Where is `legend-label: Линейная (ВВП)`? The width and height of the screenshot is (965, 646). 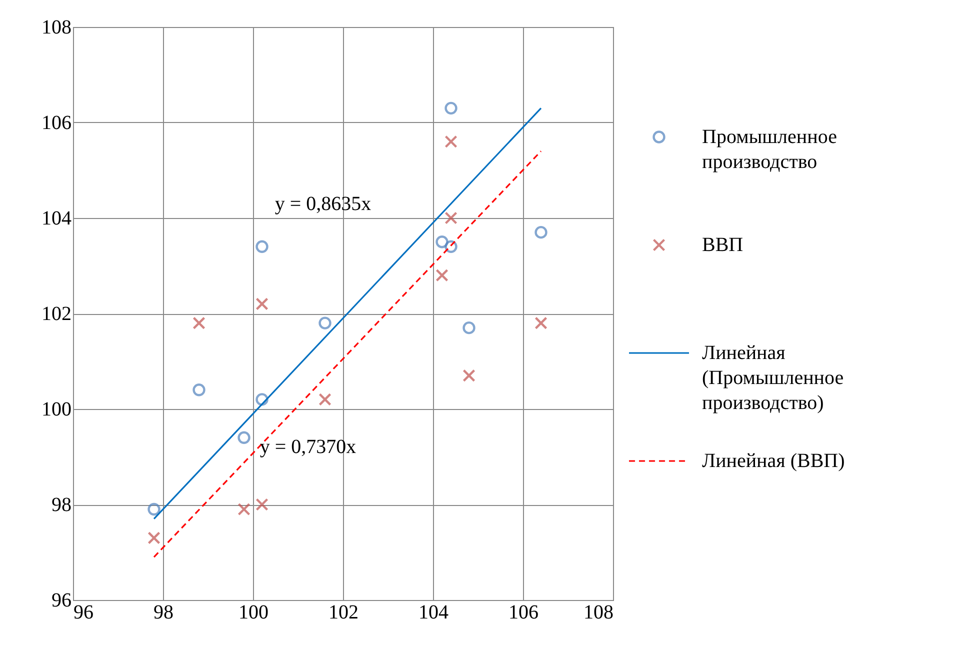 legend-label: Линейная (ВВП) is located at coordinates (773, 461).